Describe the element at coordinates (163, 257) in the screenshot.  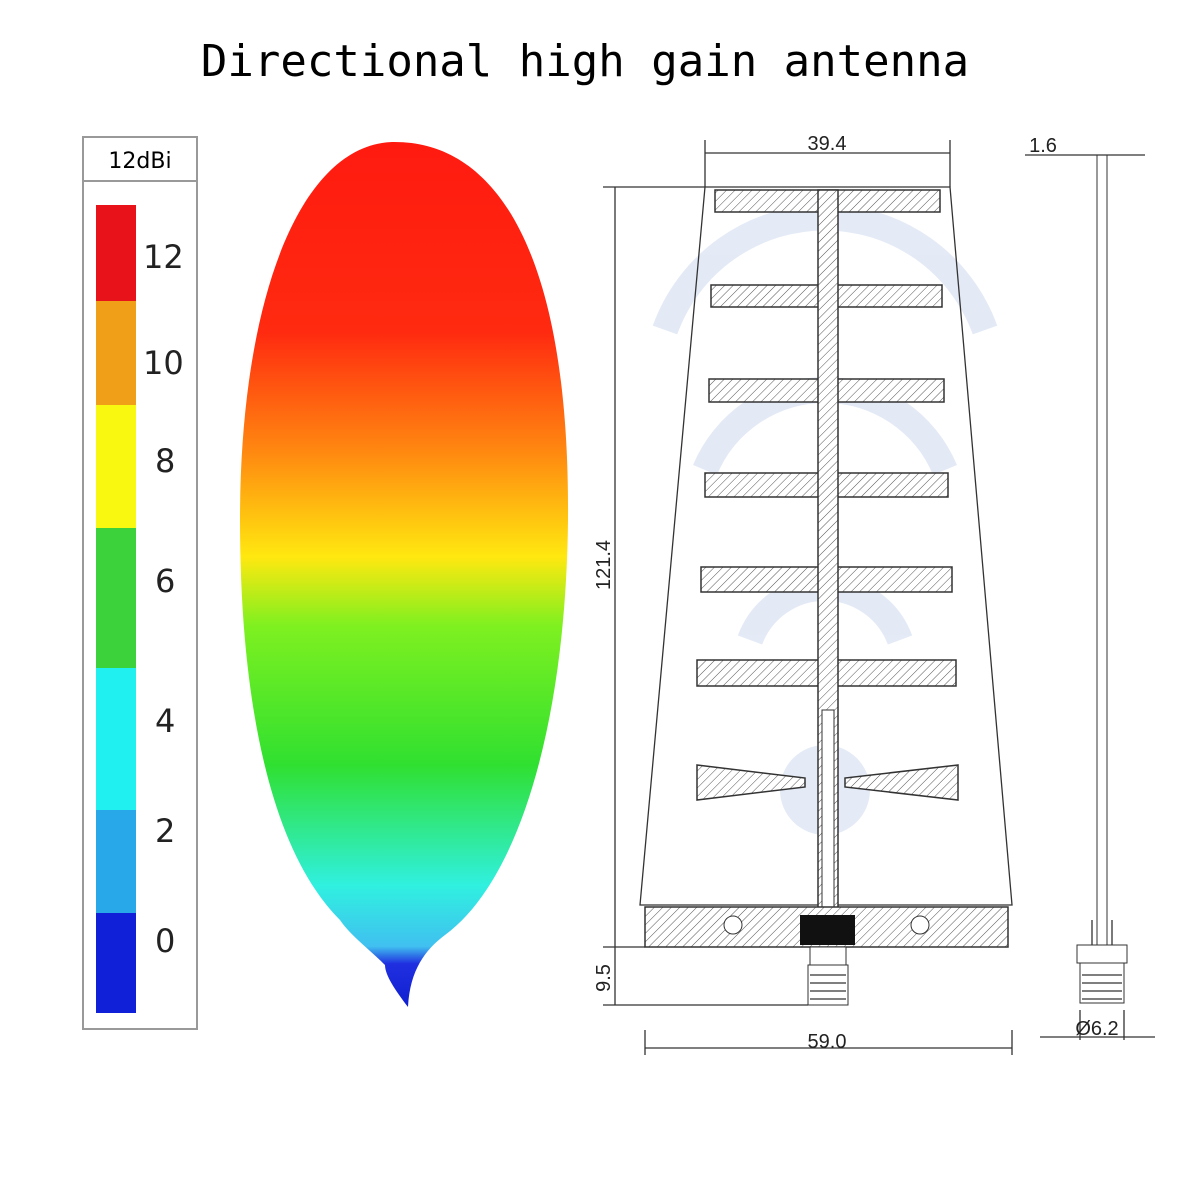
I see `legend-label: 12` at that location.